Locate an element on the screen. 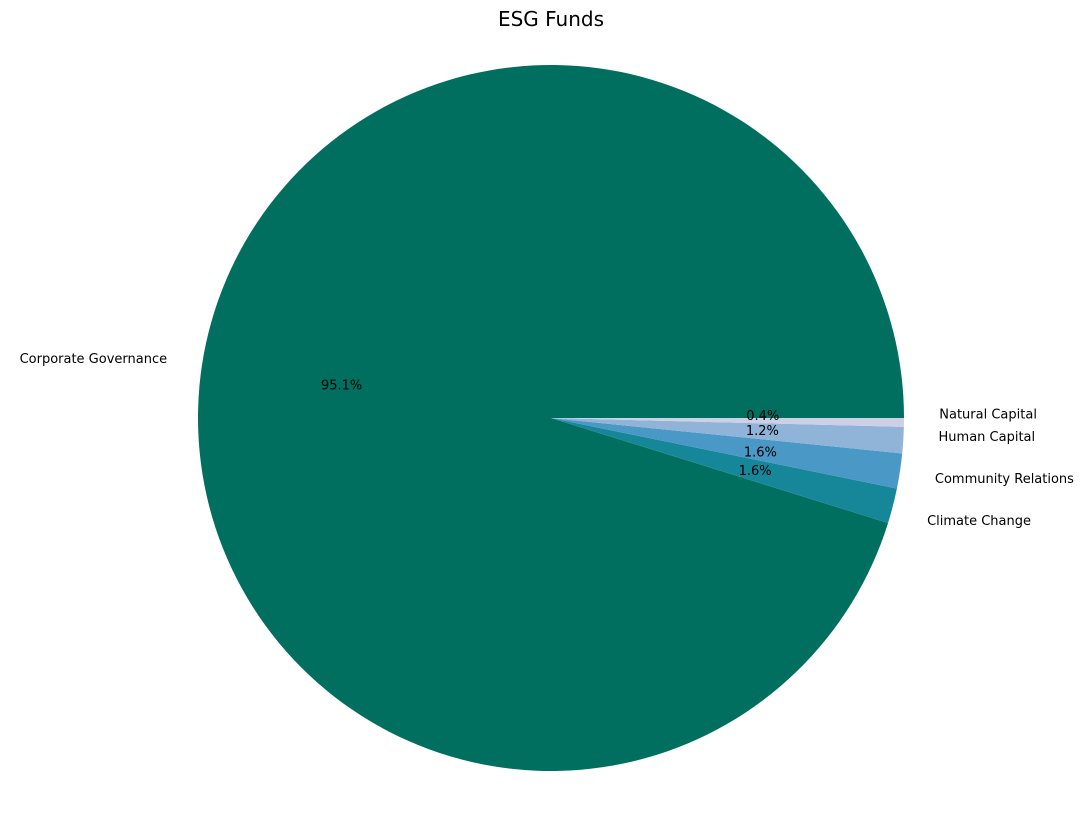 This screenshot has width=1092, height=814. percent-label-community-relations: 1.6% is located at coordinates (760, 452).